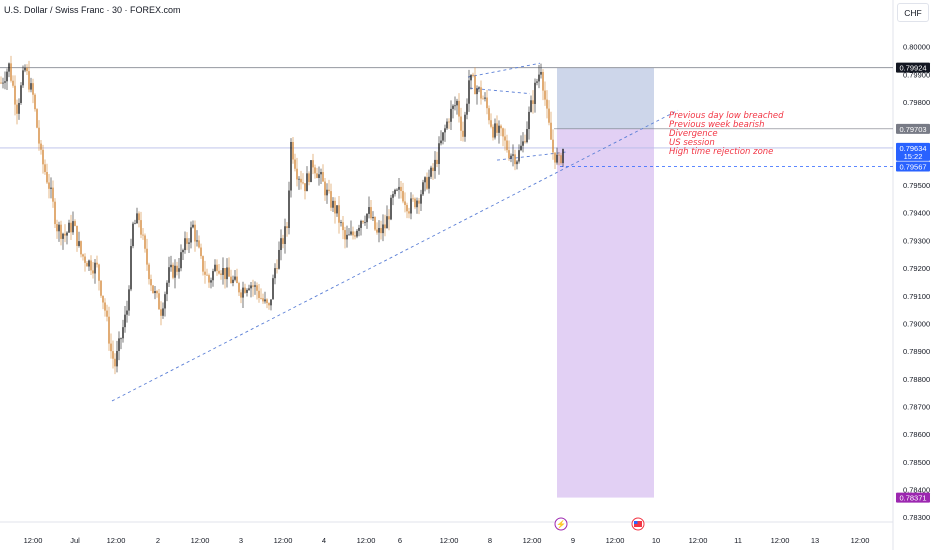 The width and height of the screenshot is (932, 550). Describe the element at coordinates (717, 125) in the screenshot. I see `annotation-line-2: Previous week bearish` at that location.